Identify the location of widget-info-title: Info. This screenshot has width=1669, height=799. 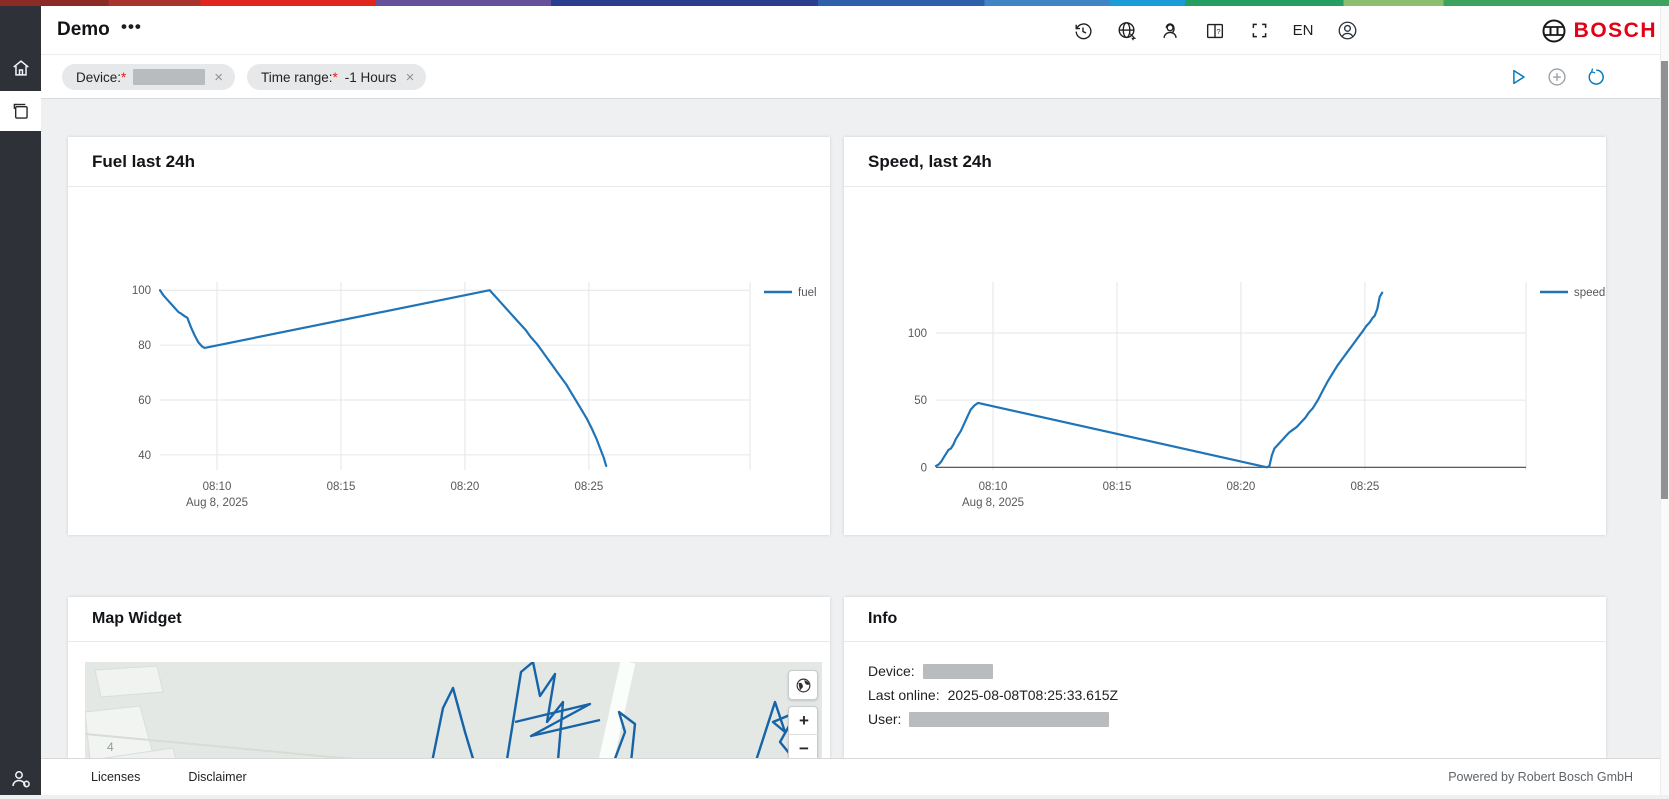
(883, 618).